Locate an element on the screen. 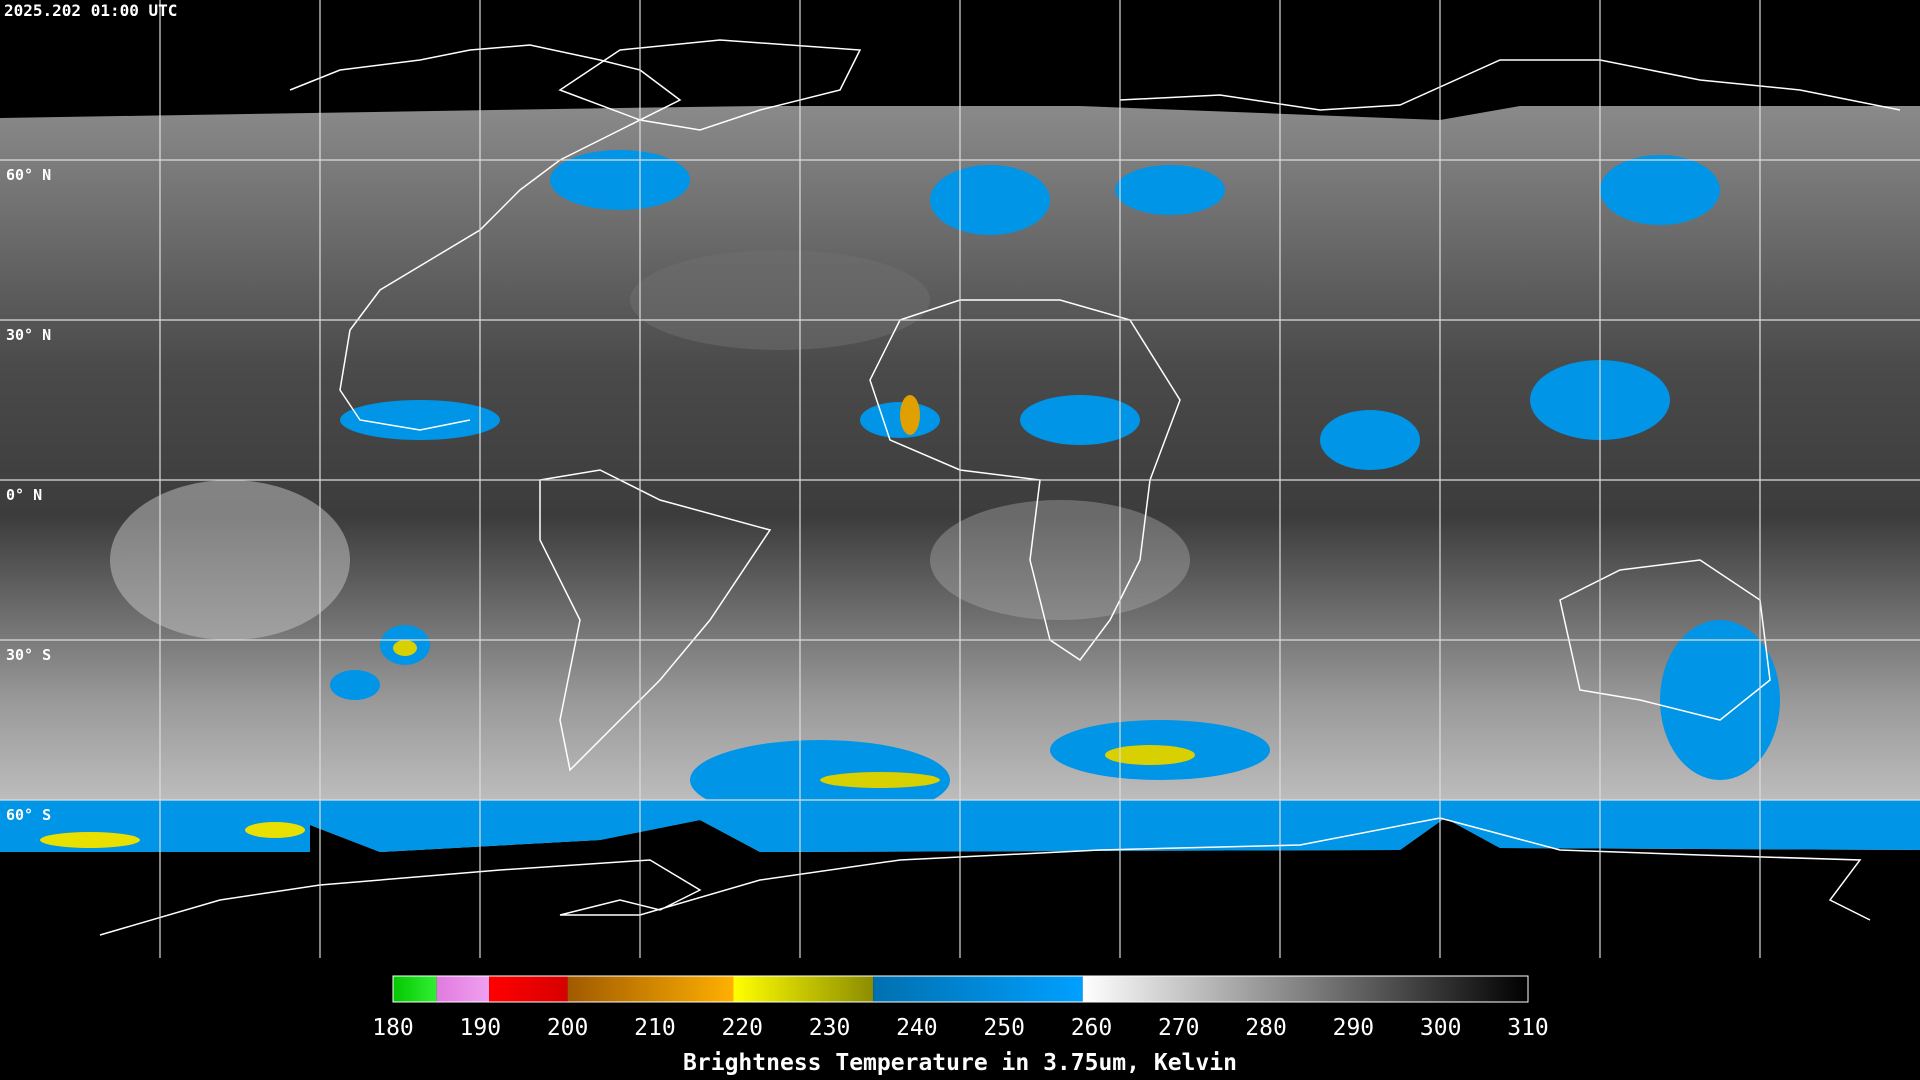 The image size is (1920, 1080). colorbar-tick-label: 180 is located at coordinates (393, 1028).